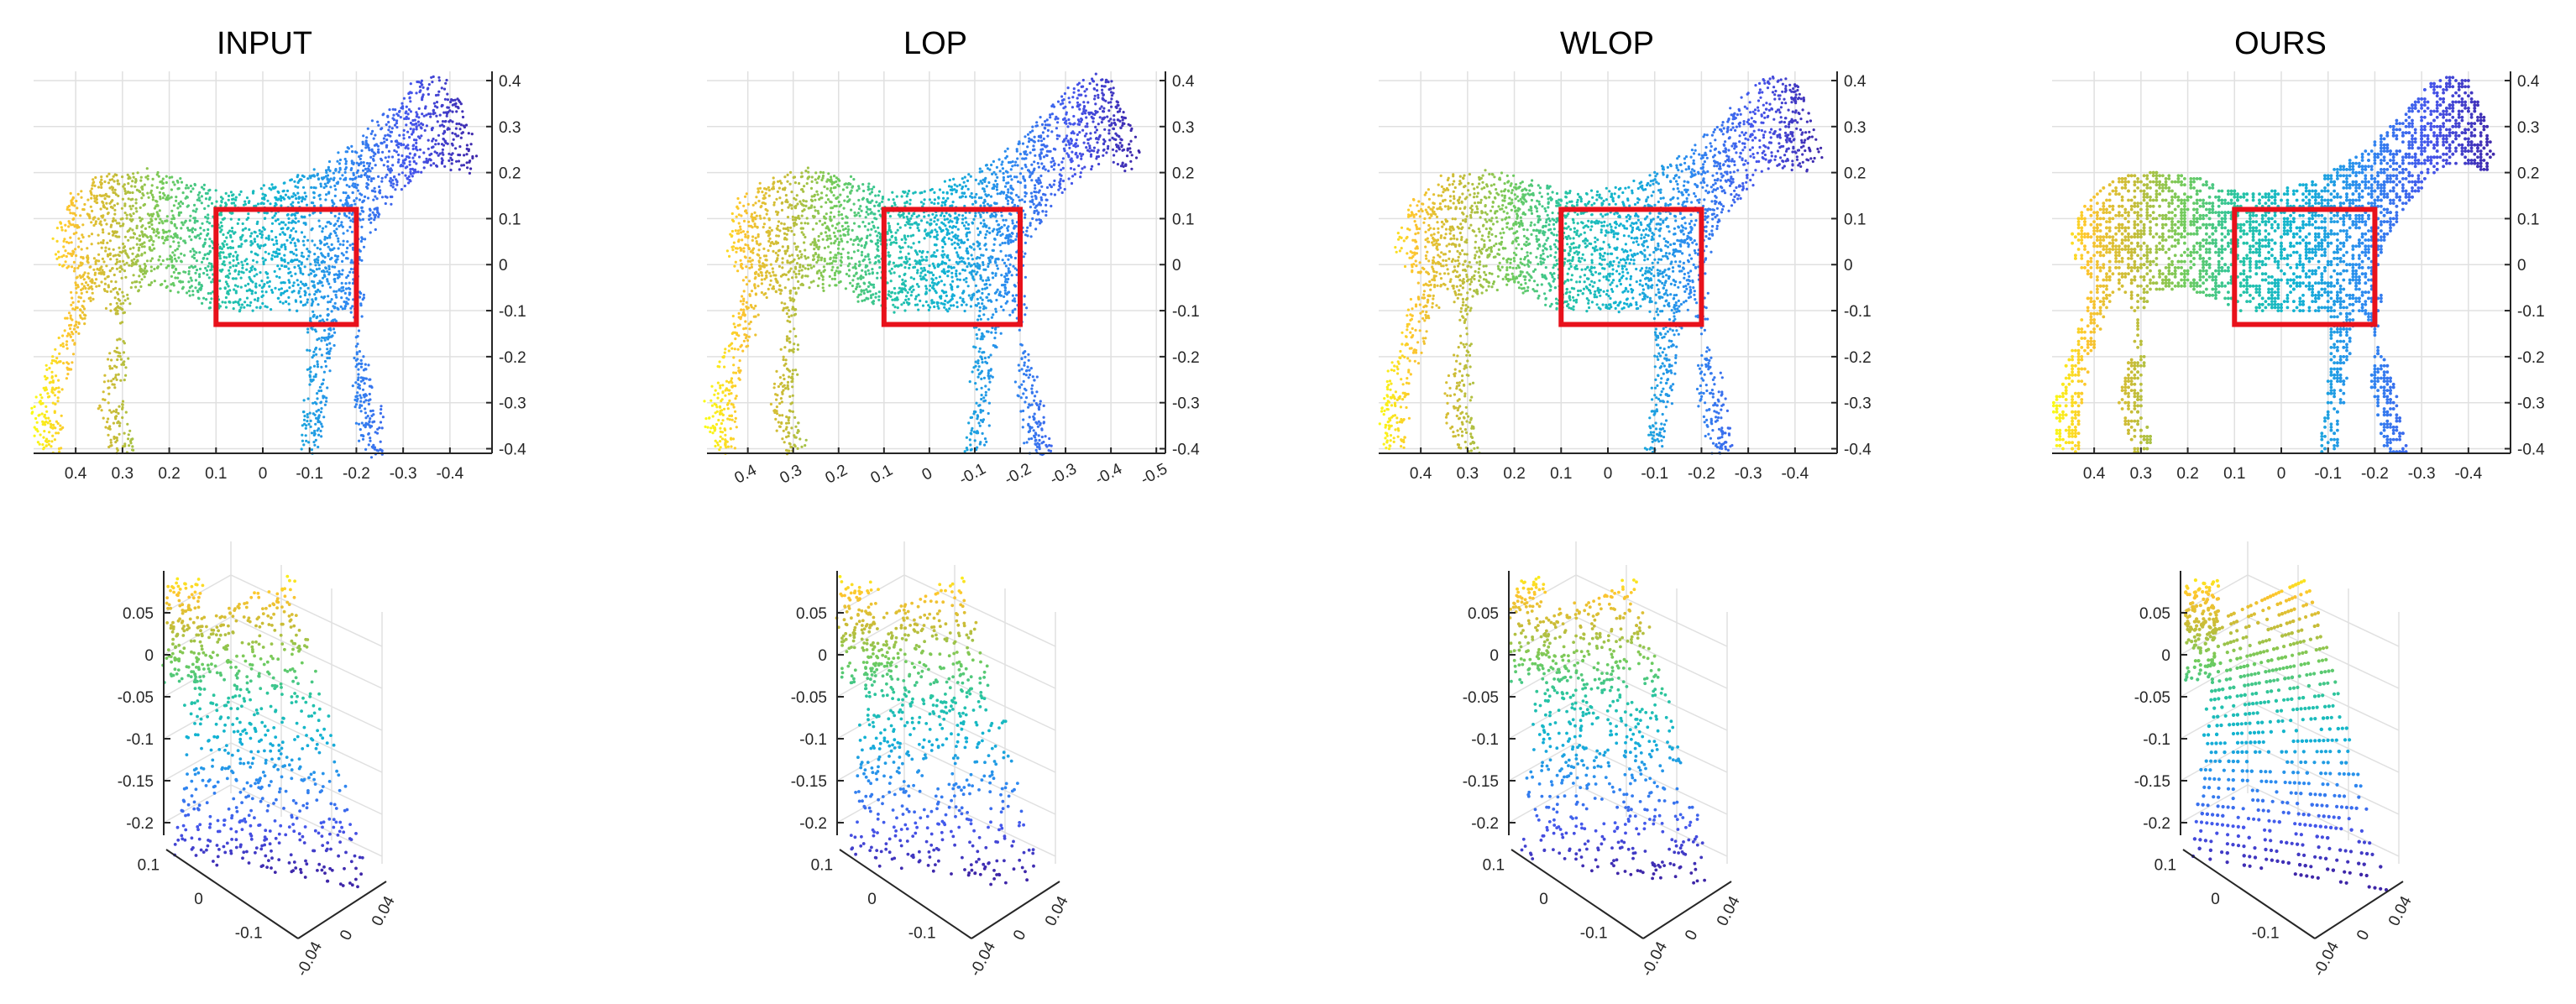  Describe the element at coordinates (504, 266) in the screenshot. I see `y-tick-label: 0` at that location.